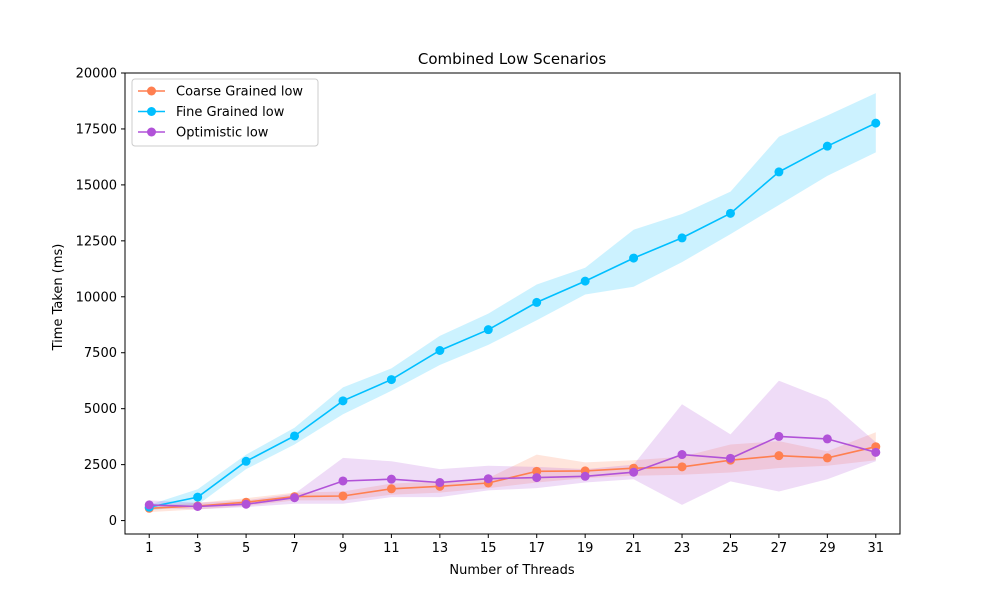 The width and height of the screenshot is (1000, 600). I want to click on x-tick-label: 21, so click(633, 548).